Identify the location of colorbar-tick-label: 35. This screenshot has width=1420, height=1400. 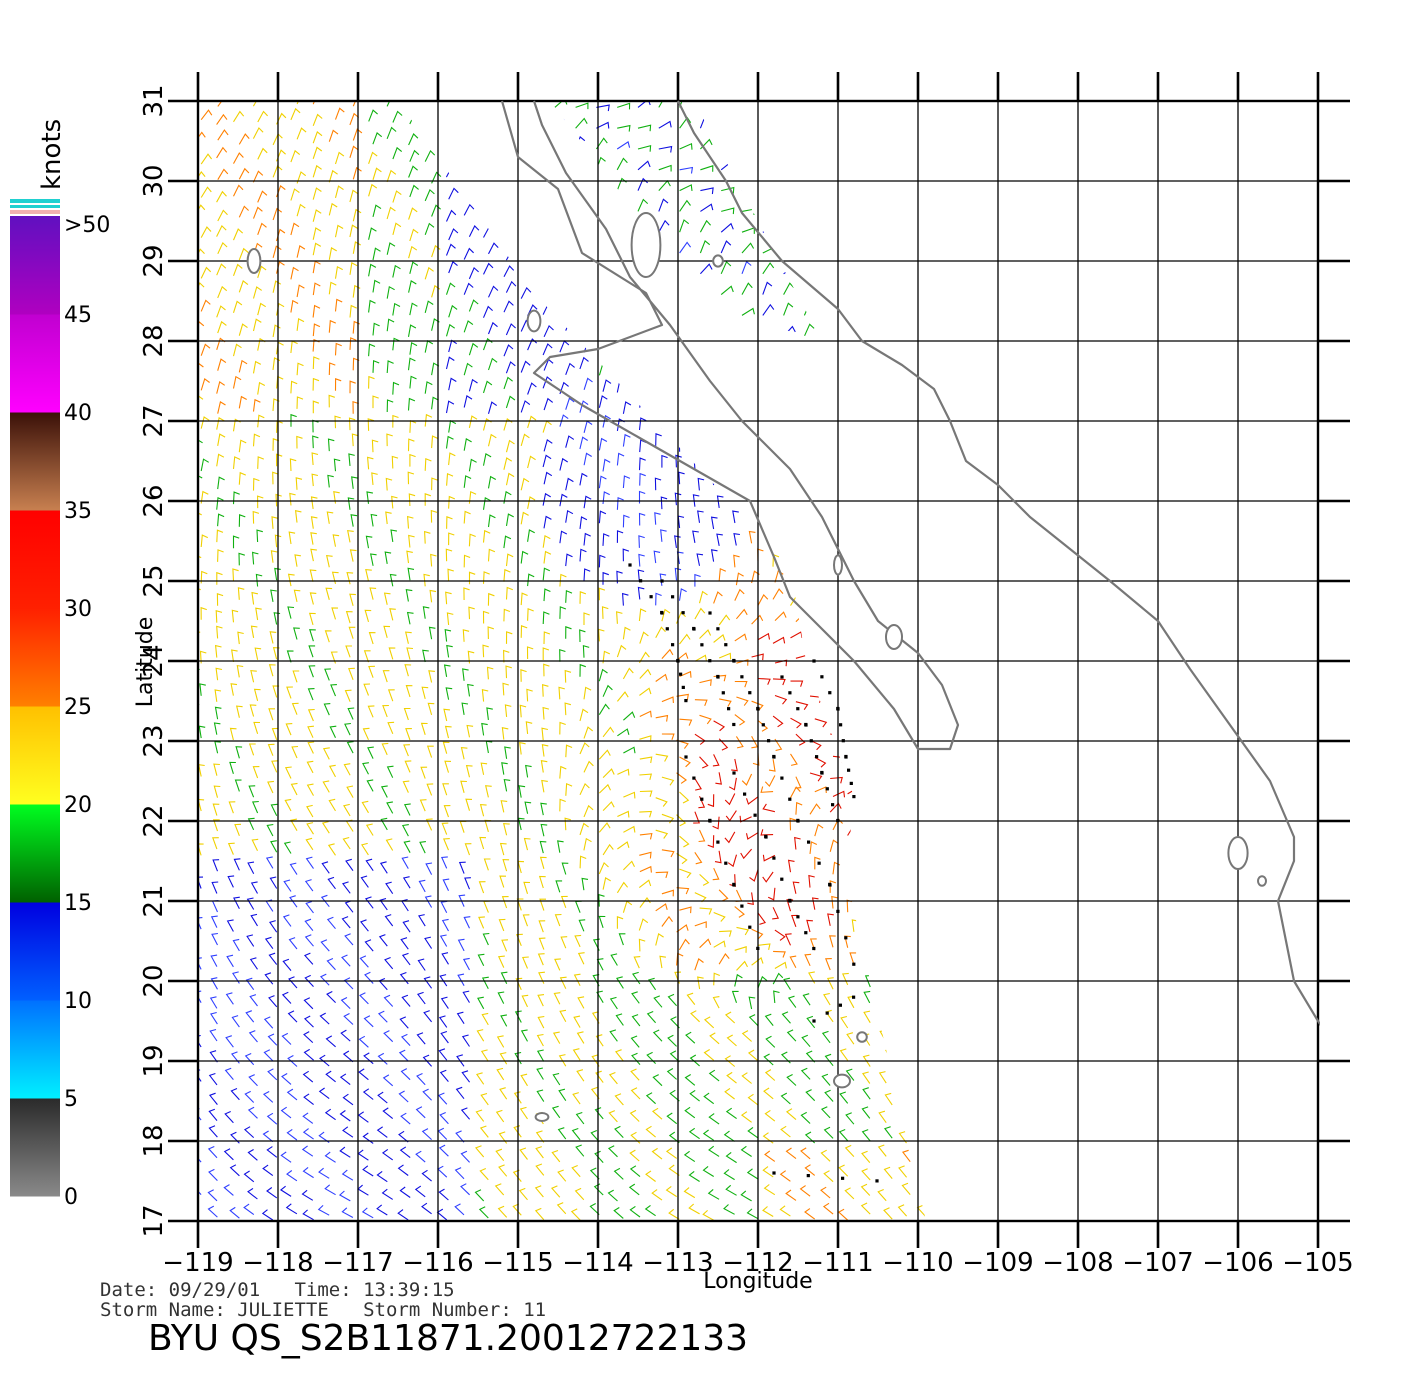
(78, 511).